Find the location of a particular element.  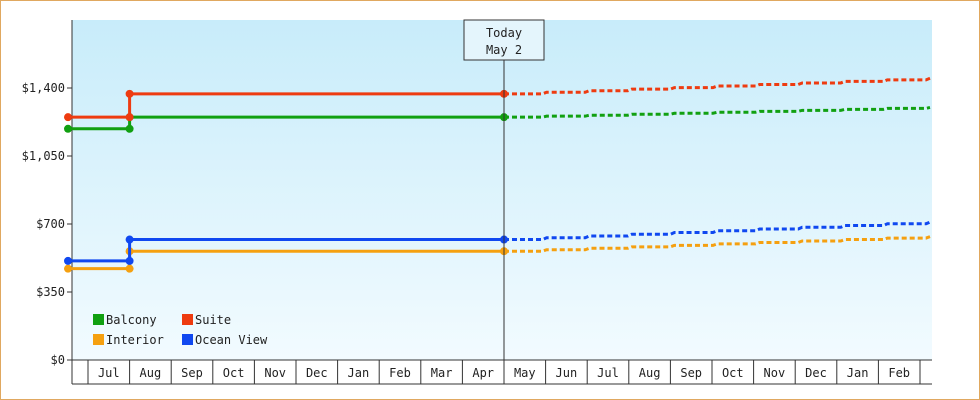

legend-swatch-interior is located at coordinates (98, 339).